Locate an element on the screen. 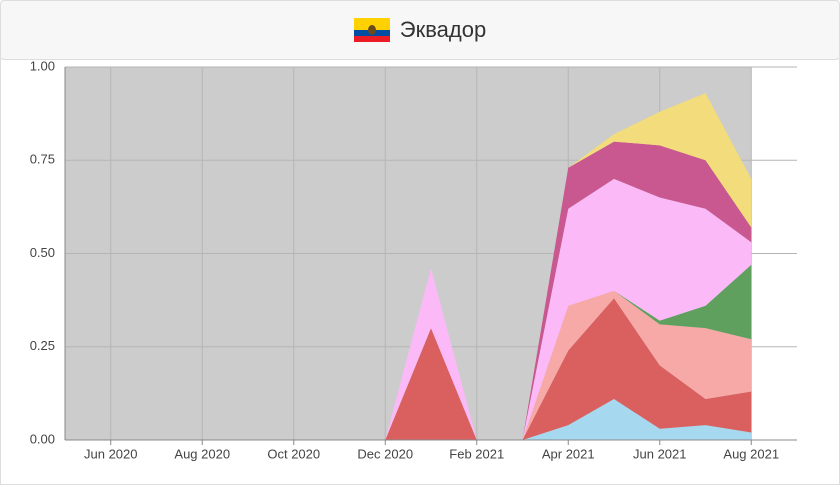  title: Эквадор is located at coordinates (443, 29).